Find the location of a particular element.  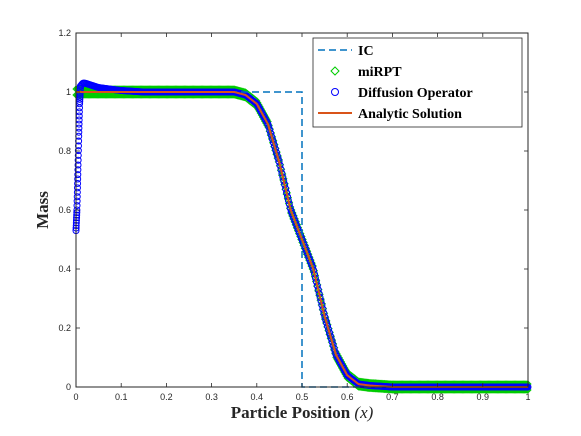

legend-entry: miRPT is located at coordinates (366, 72).